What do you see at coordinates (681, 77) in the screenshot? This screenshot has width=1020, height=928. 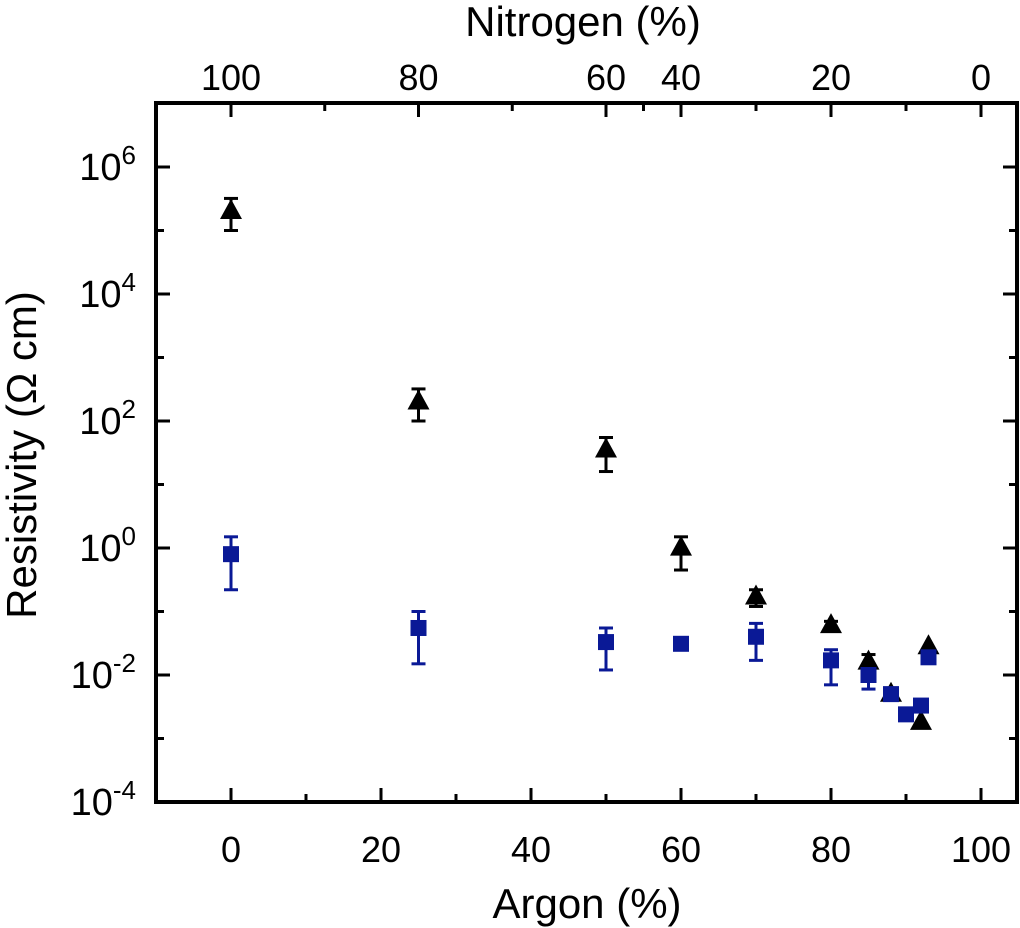 I see `x2-tick-label: 40` at bounding box center [681, 77].